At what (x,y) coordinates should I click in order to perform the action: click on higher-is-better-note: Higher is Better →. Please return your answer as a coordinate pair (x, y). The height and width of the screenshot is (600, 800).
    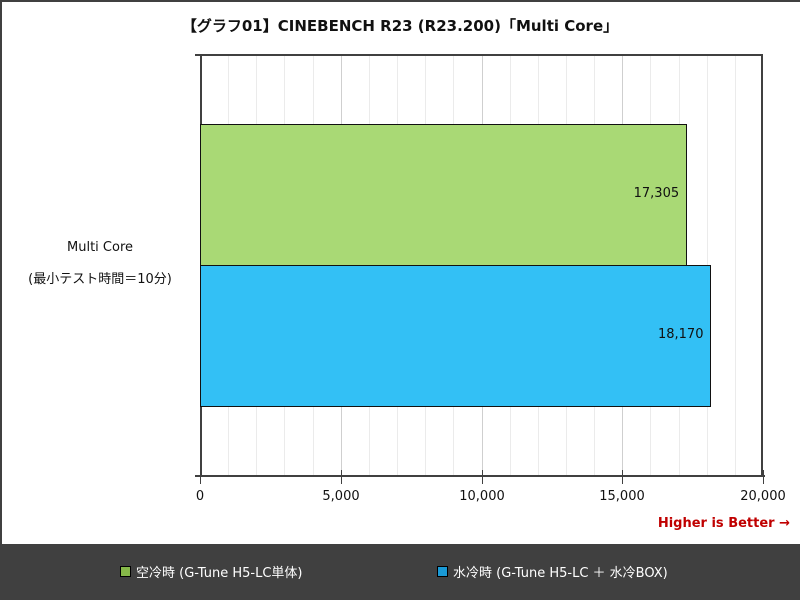
    Looking at the image, I should click on (723, 523).